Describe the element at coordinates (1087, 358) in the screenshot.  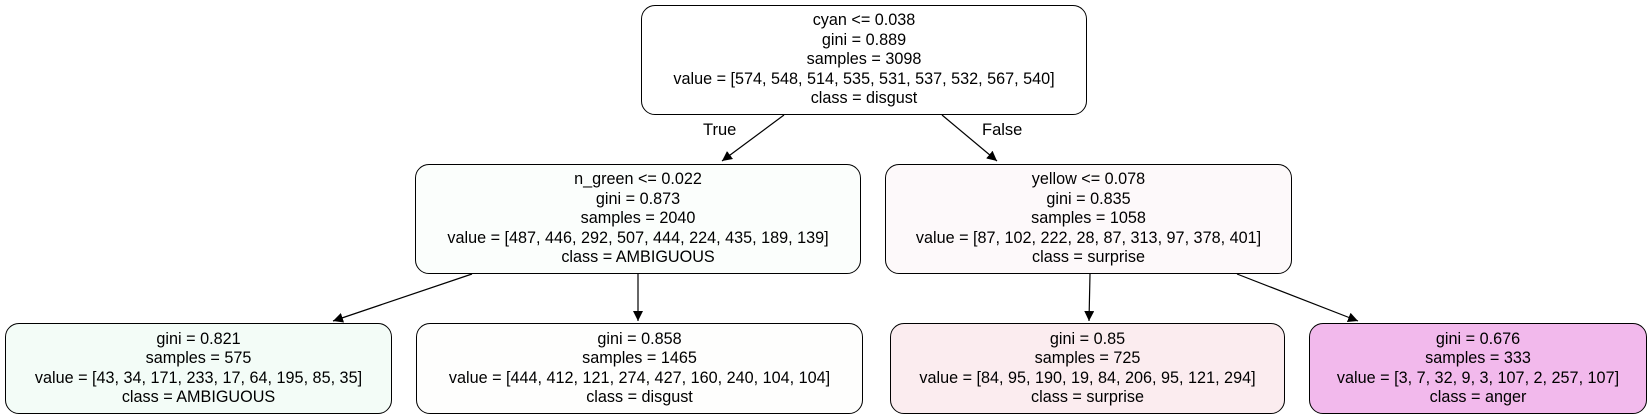
I see `node-samples: samples = 725` at that location.